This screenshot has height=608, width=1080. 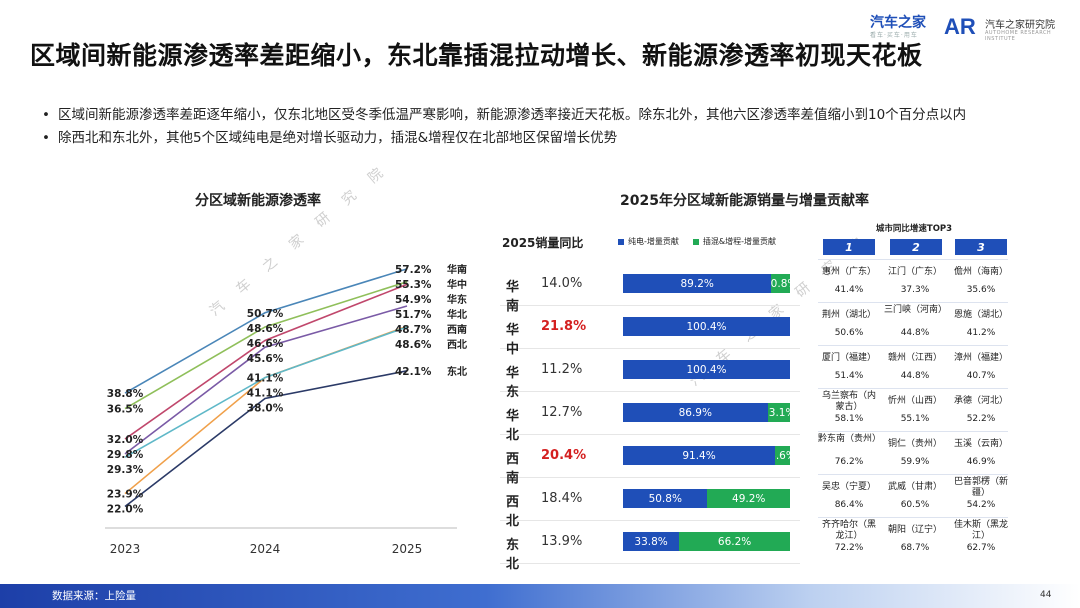 What do you see at coordinates (1046, 595) in the screenshot?
I see `page-number: 44` at bounding box center [1046, 595].